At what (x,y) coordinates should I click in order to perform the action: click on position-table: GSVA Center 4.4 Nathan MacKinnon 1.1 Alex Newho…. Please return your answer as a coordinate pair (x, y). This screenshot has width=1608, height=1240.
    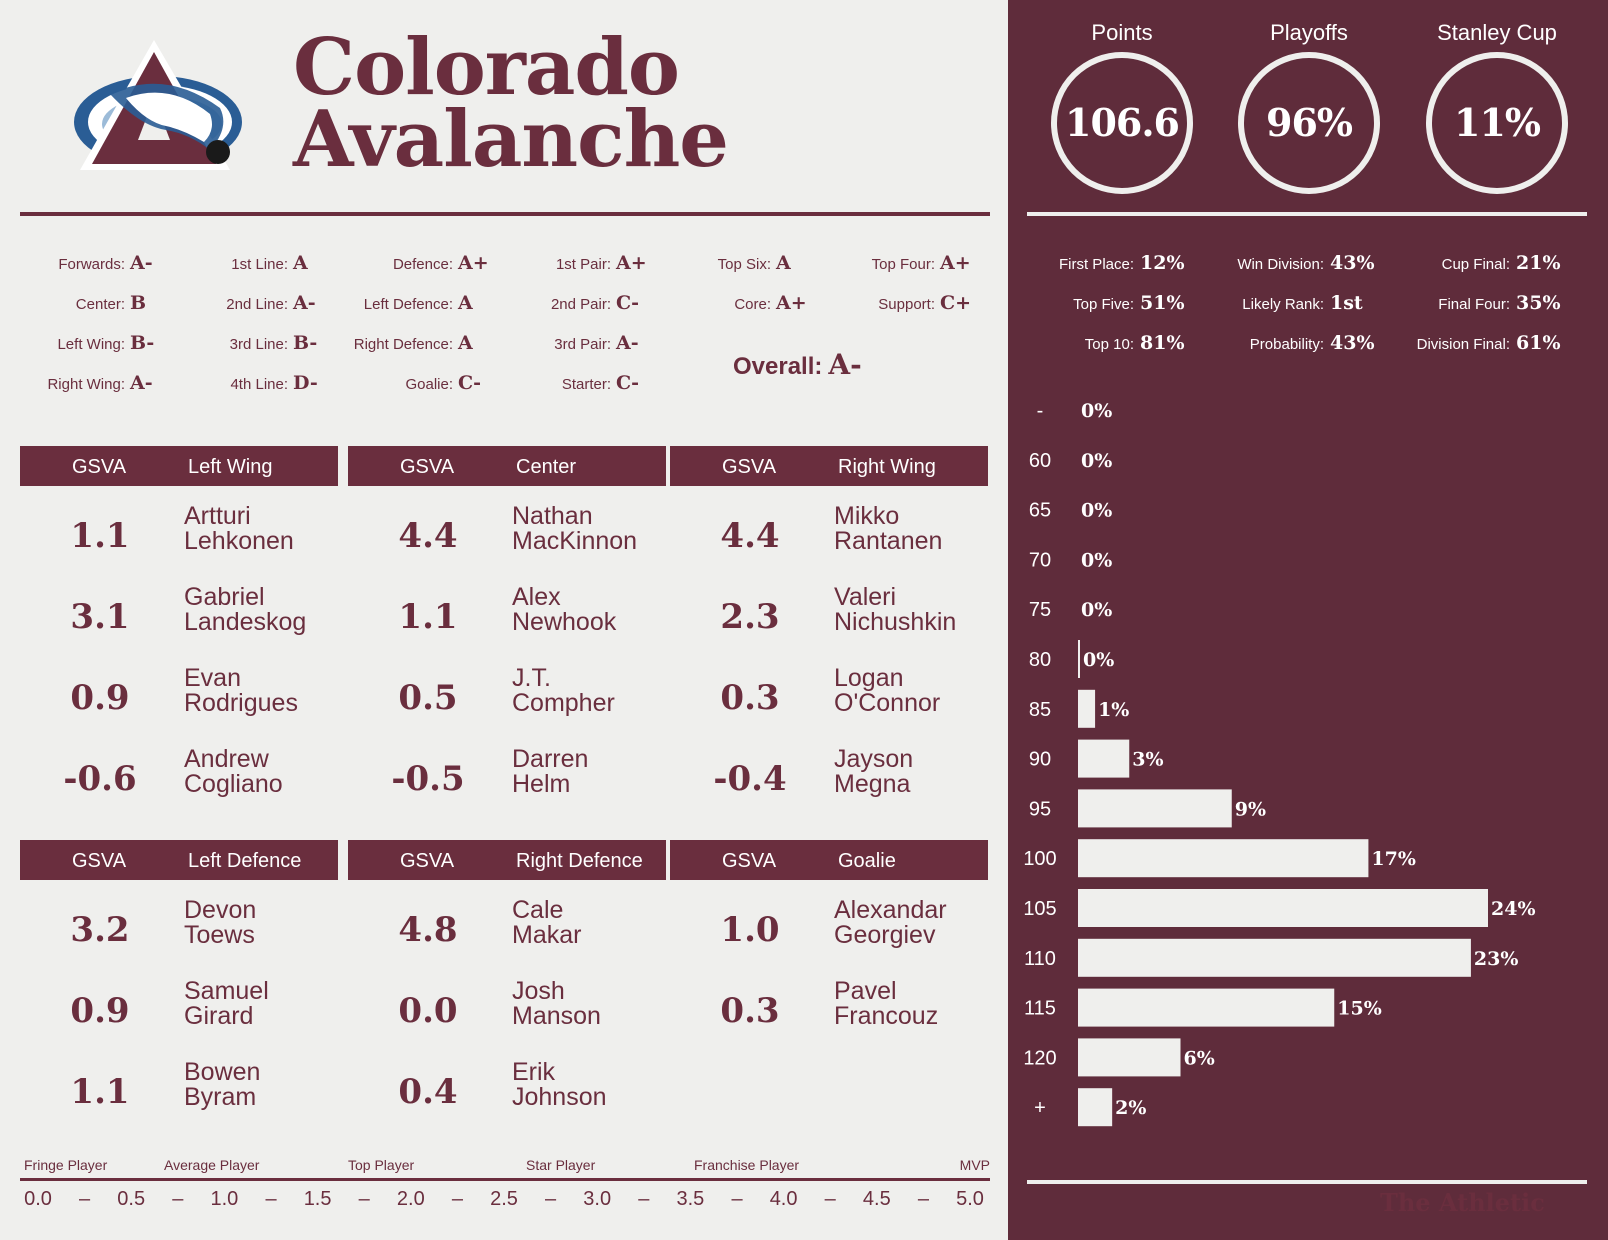
    Looking at the image, I should click on (507, 622).